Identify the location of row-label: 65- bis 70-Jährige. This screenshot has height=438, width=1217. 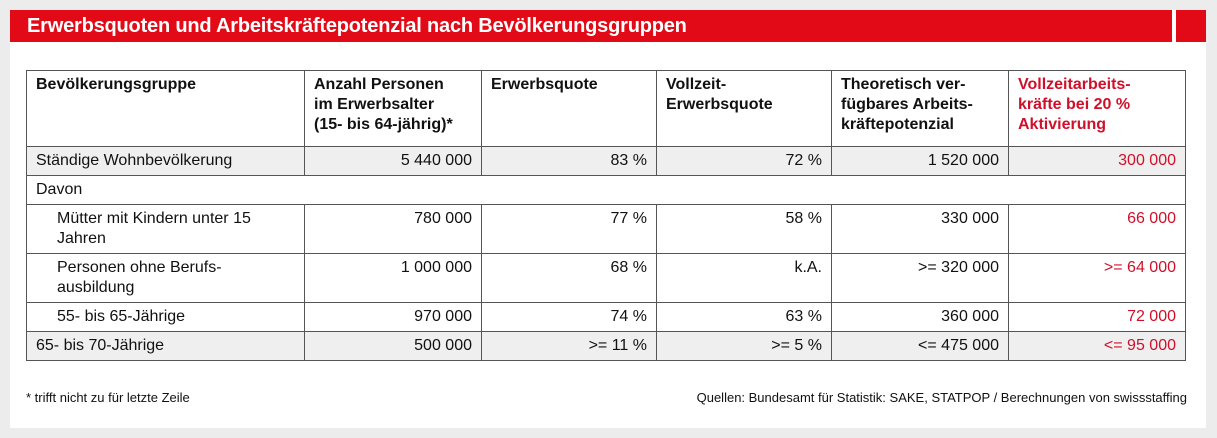
(165, 346).